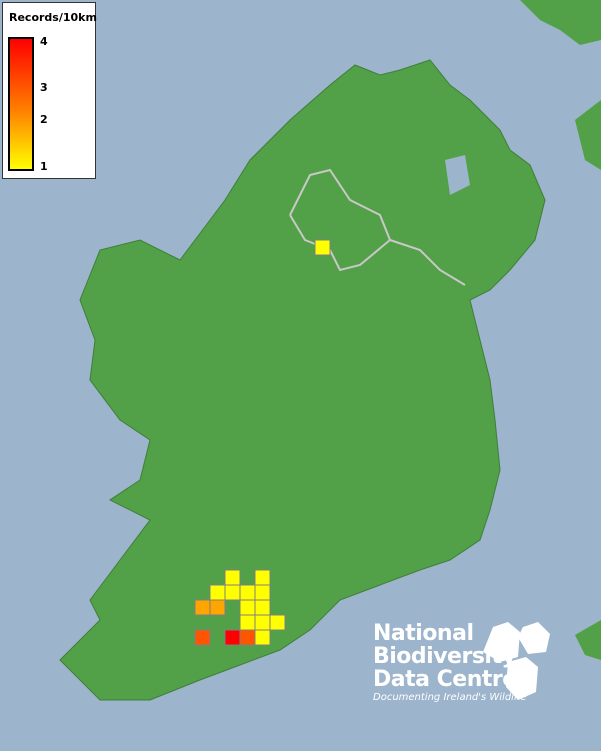 Image resolution: width=601 pixels, height=751 pixels. I want to click on scotland-landmass, so click(560, 22).